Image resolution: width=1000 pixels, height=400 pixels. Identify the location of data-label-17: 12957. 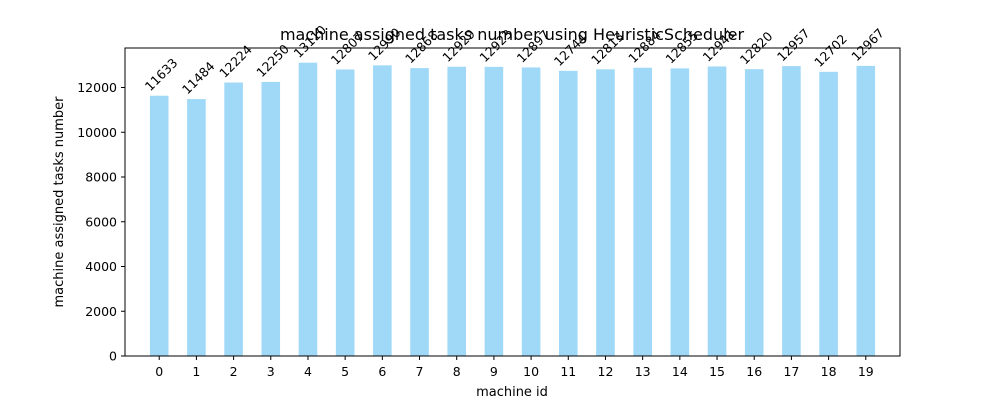
(793, 44).